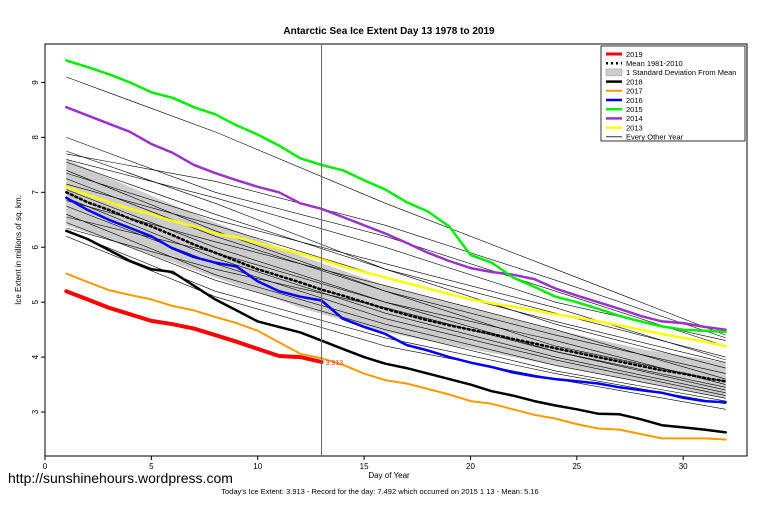  What do you see at coordinates (364, 466) in the screenshot?
I see `x-tick-label: 15` at bounding box center [364, 466].